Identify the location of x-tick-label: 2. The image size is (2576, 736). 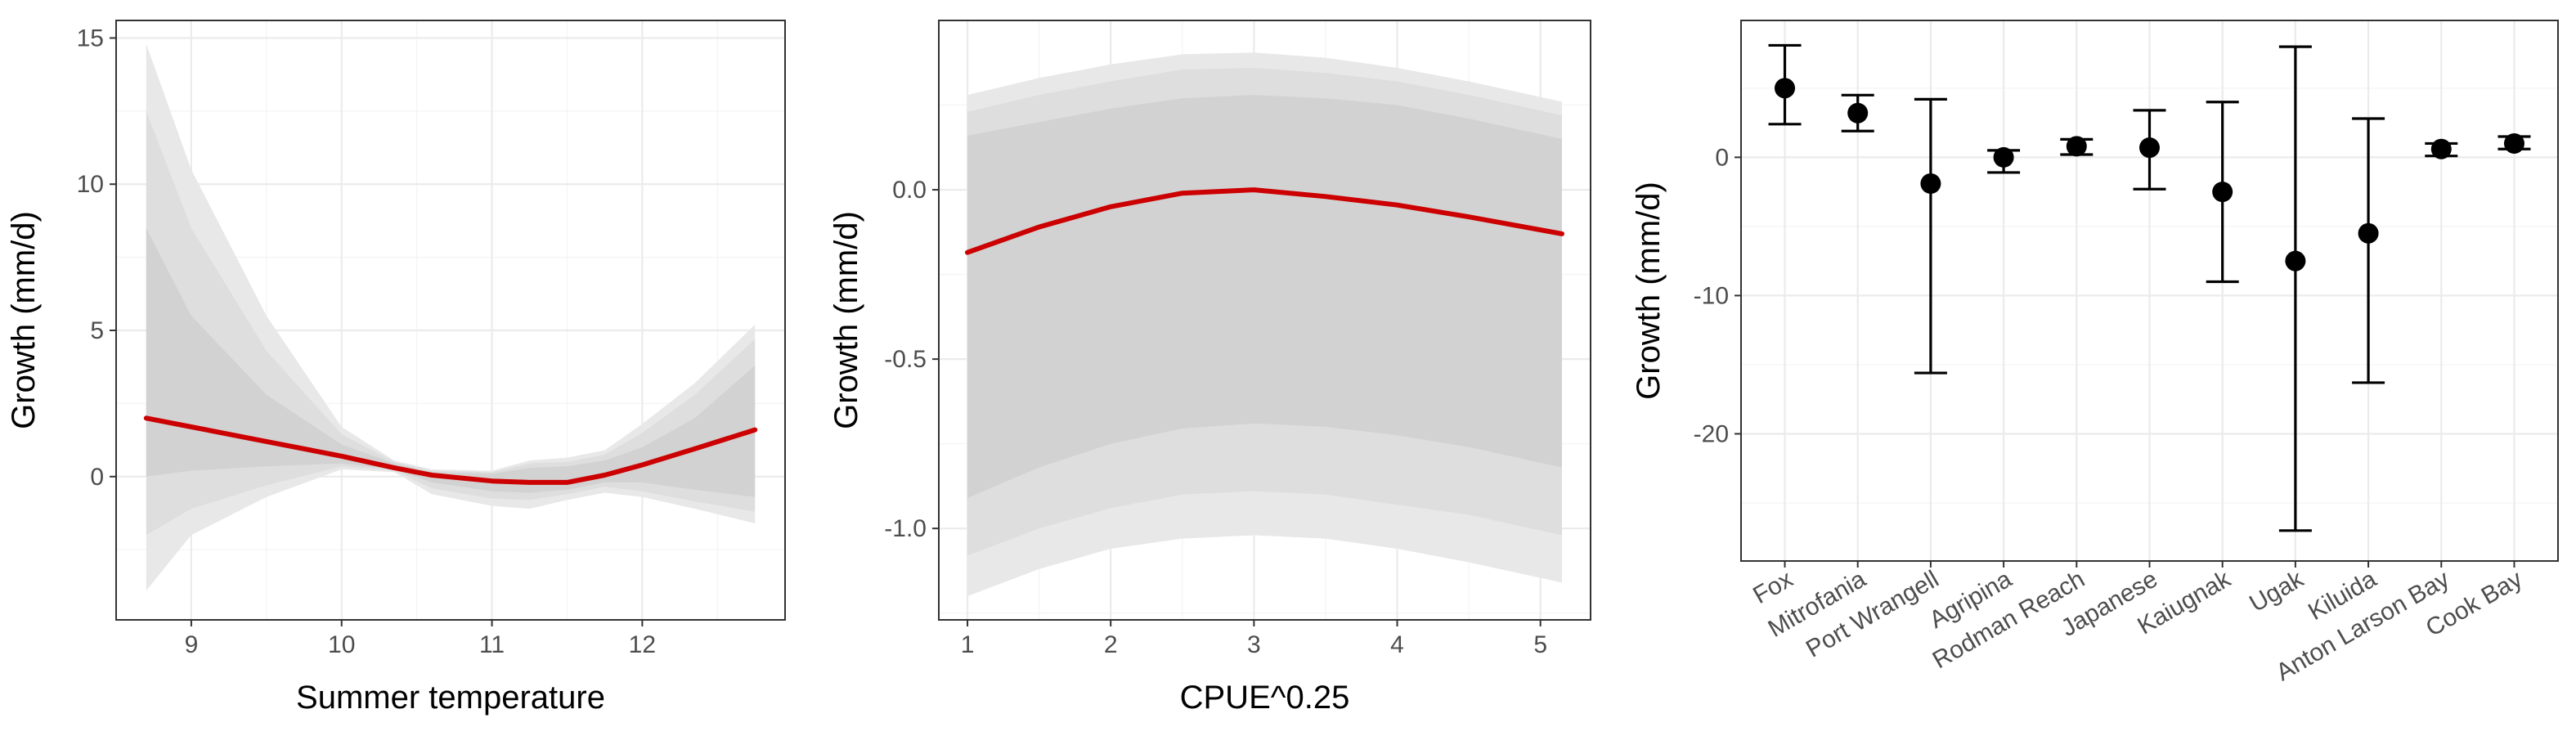
(1111, 644).